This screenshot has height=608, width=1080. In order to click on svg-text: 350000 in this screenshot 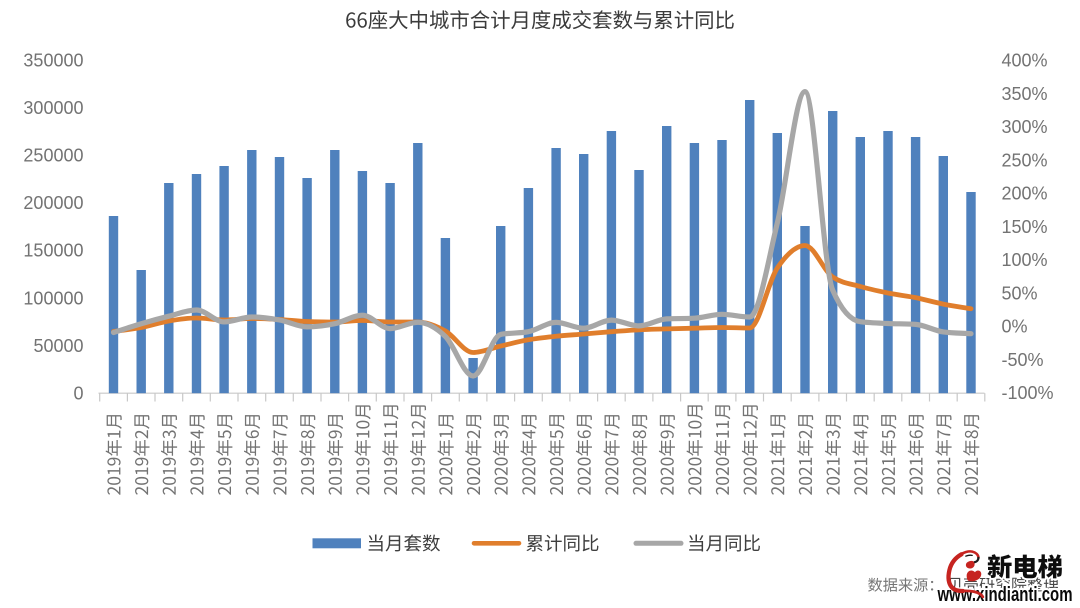, I will do `click(53, 61)`.